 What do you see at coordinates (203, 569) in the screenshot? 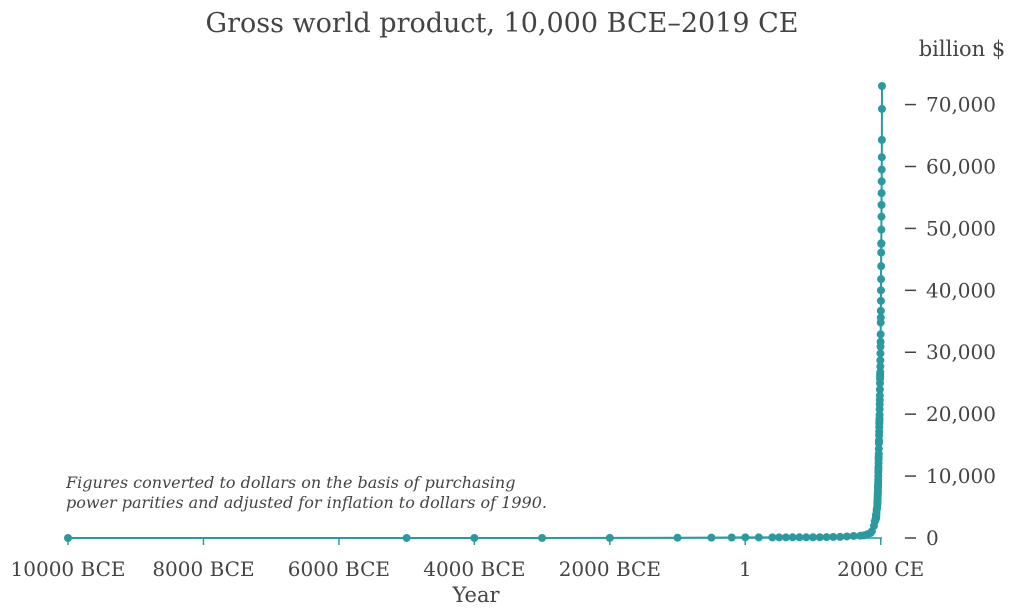
I see `x-tick-label: 8000 BCE` at bounding box center [203, 569].